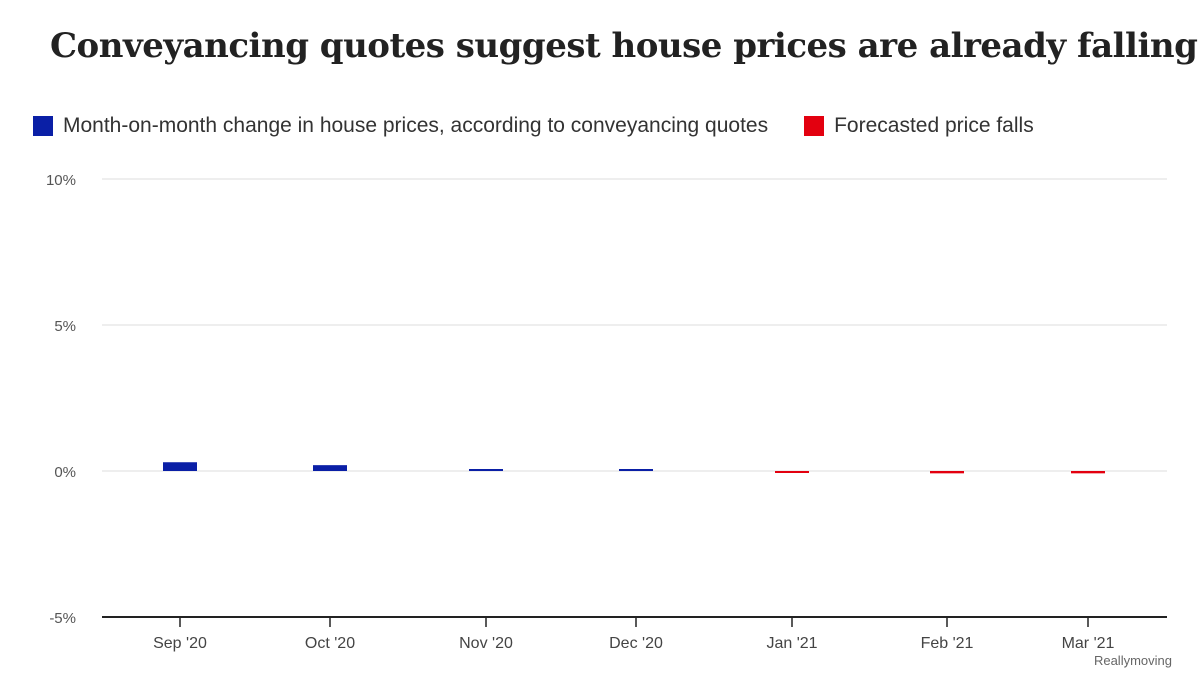 Image resolution: width=1200 pixels, height=700 pixels. I want to click on y-tick-label: 5%, so click(65, 326).